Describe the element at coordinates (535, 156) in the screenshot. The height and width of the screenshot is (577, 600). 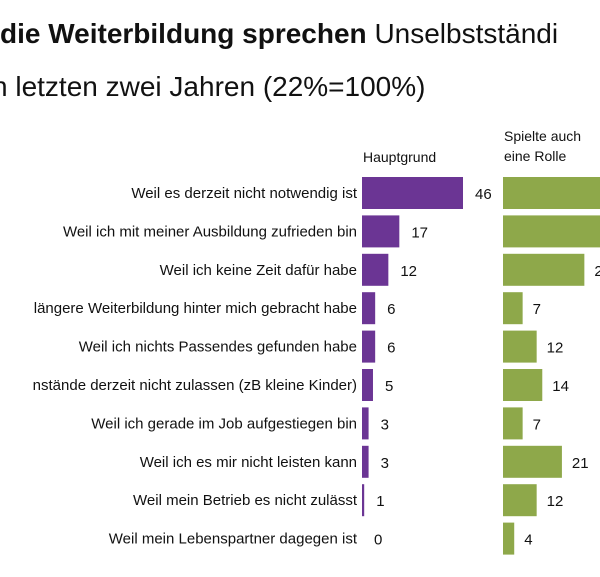
I see `series-header-rolle-line-2: eine Rolle` at that location.